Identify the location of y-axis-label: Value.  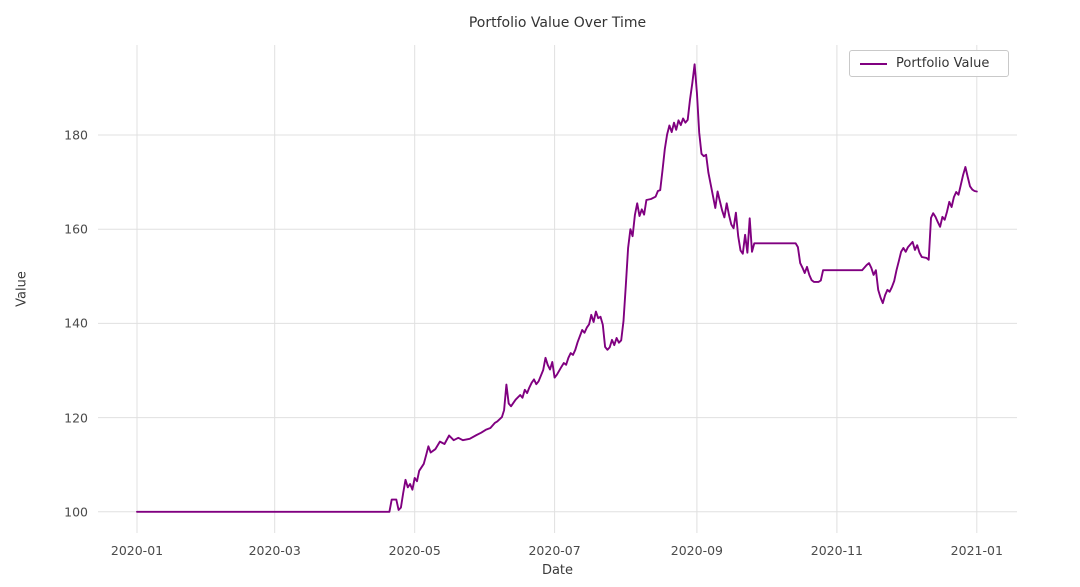
(22, 289).